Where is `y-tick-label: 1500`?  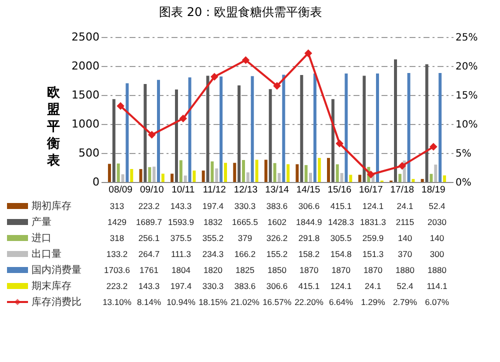 y-tick-label: 1500 is located at coordinates (86, 95).